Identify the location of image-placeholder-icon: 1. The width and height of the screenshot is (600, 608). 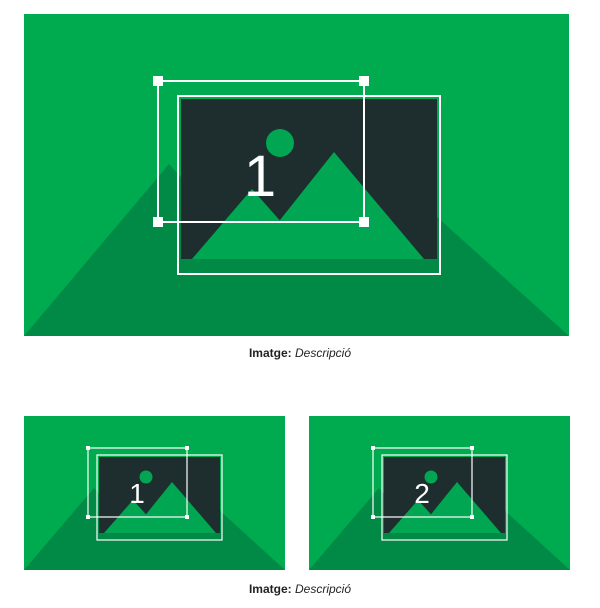
(154, 493).